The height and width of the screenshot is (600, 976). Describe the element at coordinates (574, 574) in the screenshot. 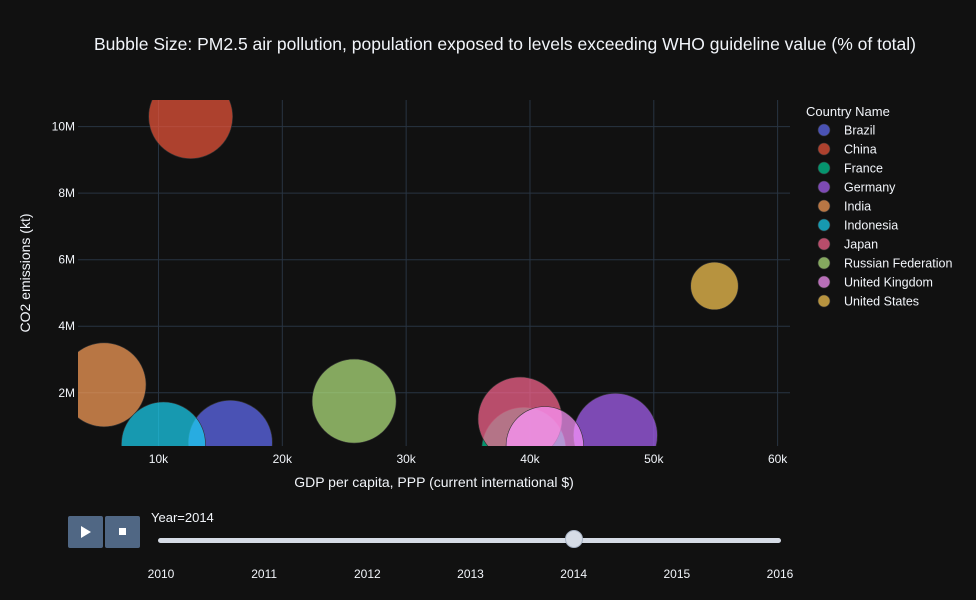

I see `slider-tick-label: 2014` at that location.